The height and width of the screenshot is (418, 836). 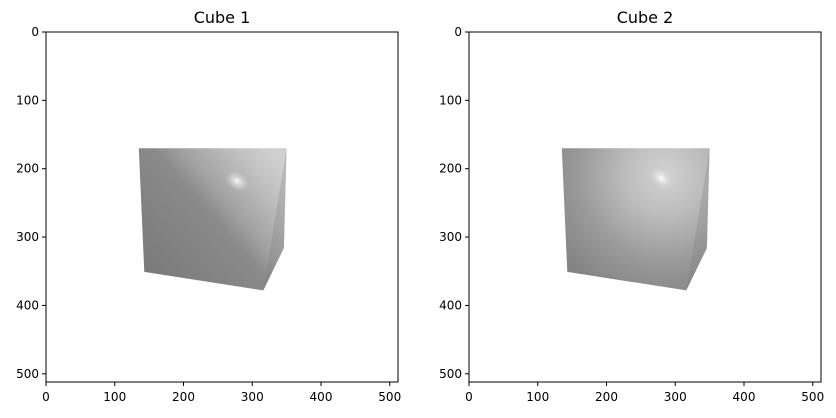 I want to click on subplot-title: Cube 1, so click(x=222, y=17).